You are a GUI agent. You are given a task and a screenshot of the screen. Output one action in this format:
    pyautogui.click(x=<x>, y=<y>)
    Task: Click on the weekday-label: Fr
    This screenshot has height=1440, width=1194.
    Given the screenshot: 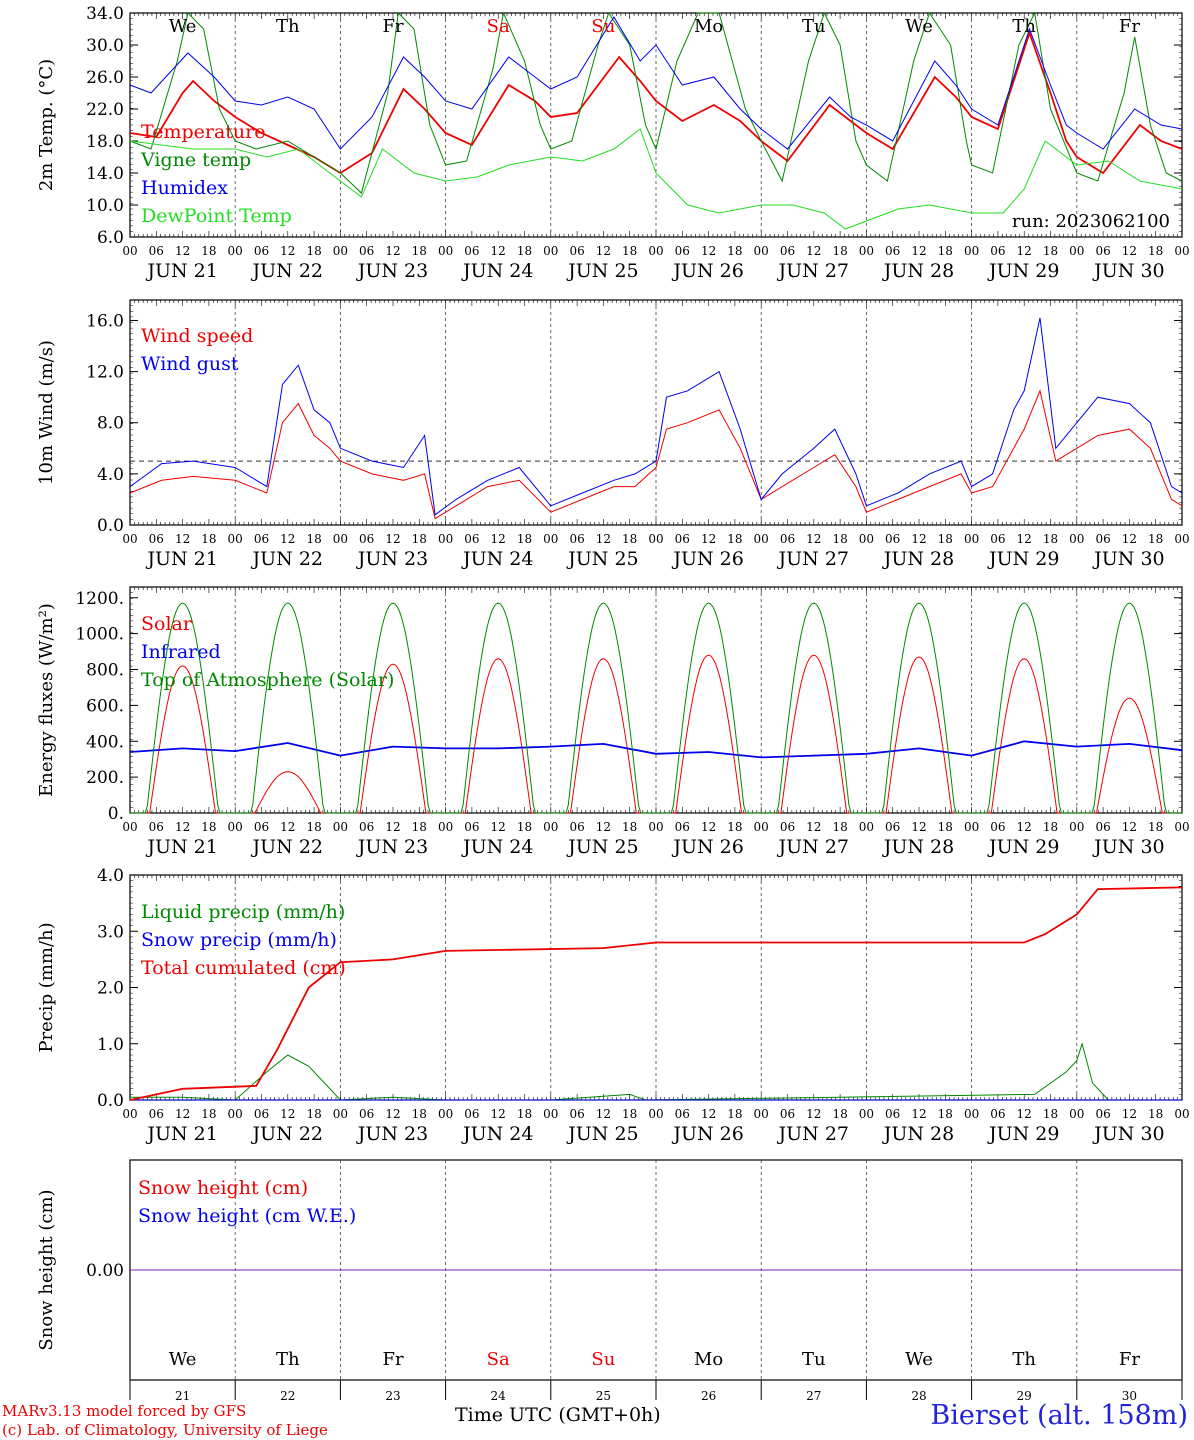 What is the action you would take?
    pyautogui.click(x=392, y=26)
    